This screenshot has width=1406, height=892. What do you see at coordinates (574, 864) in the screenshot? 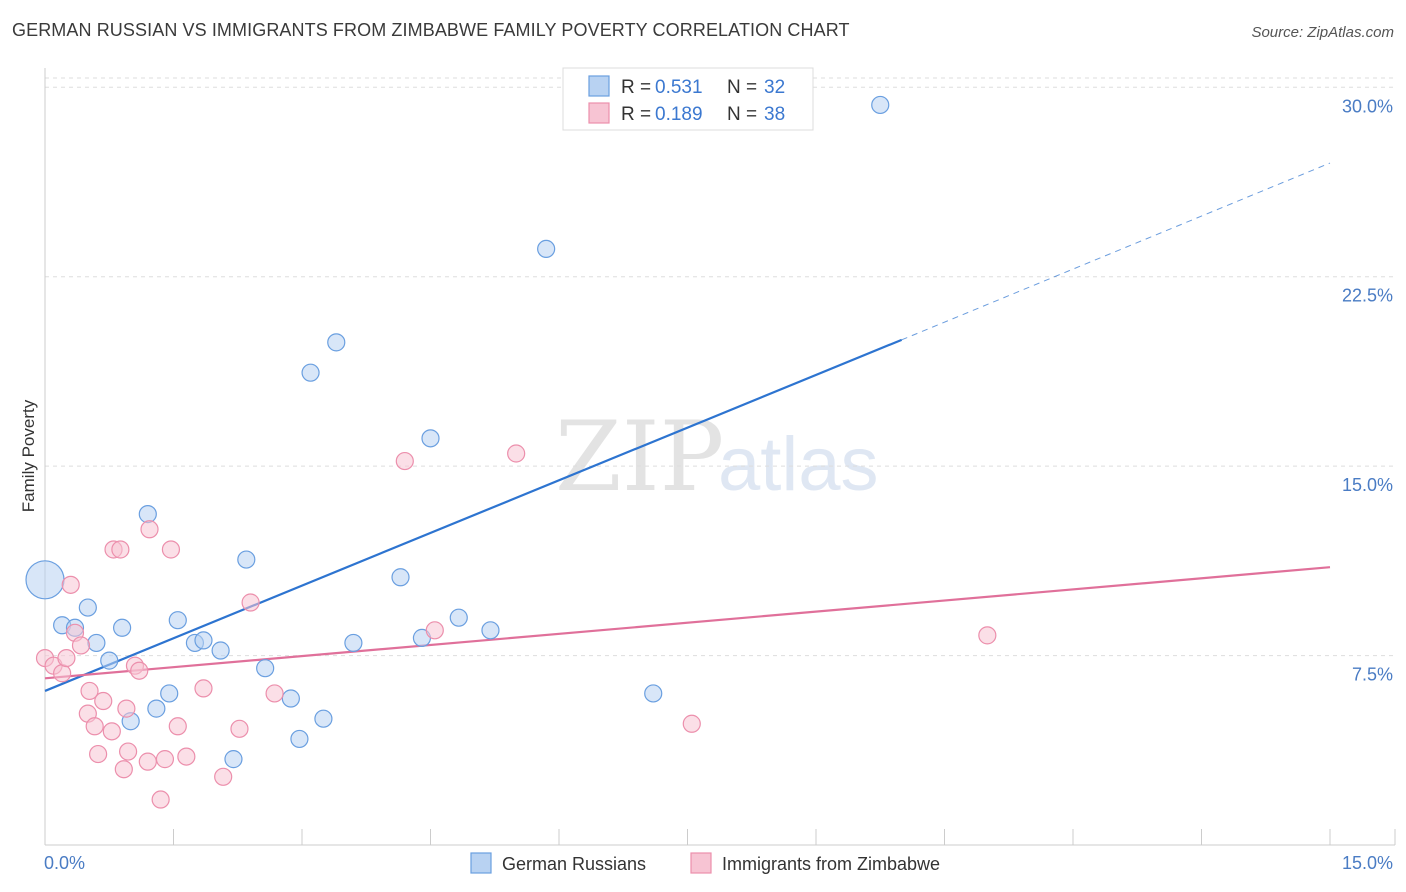
I see `bottom-legend-label-german-russians: German Russians` at bounding box center [574, 864].